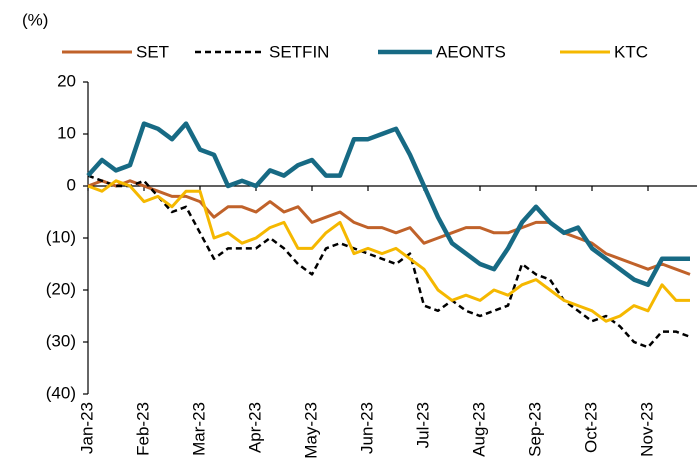 This screenshot has width=699, height=475. What do you see at coordinates (86, 428) in the screenshot?
I see `x-tick-label: Jan-23` at bounding box center [86, 428].